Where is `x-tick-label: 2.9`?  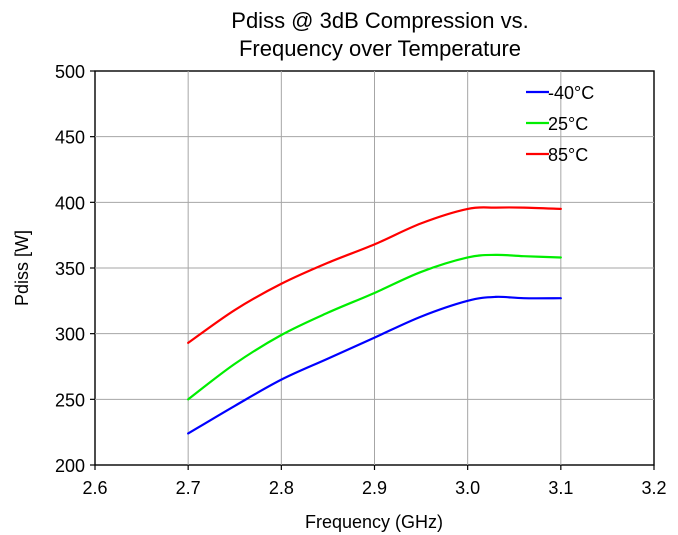 x-tick-label: 2.9 is located at coordinates (374, 488).